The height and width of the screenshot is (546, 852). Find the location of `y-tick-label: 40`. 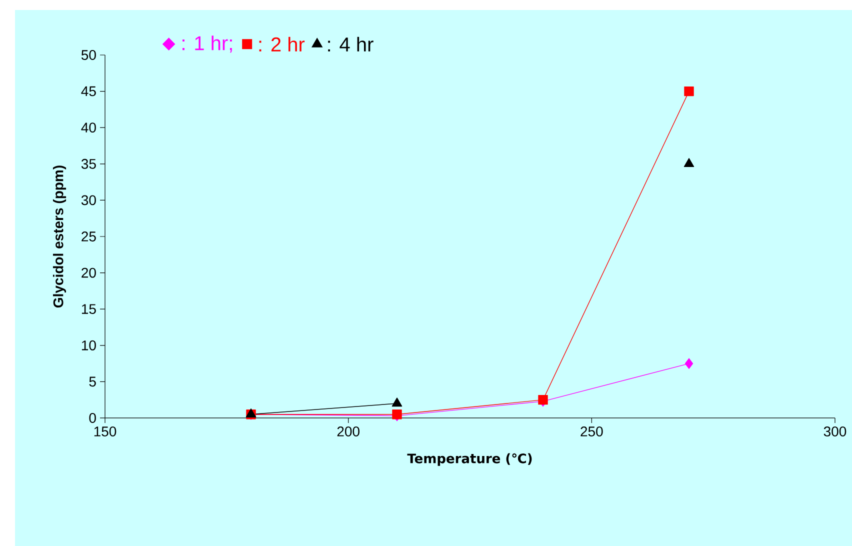

y-tick-label: 40 is located at coordinates (88, 127).